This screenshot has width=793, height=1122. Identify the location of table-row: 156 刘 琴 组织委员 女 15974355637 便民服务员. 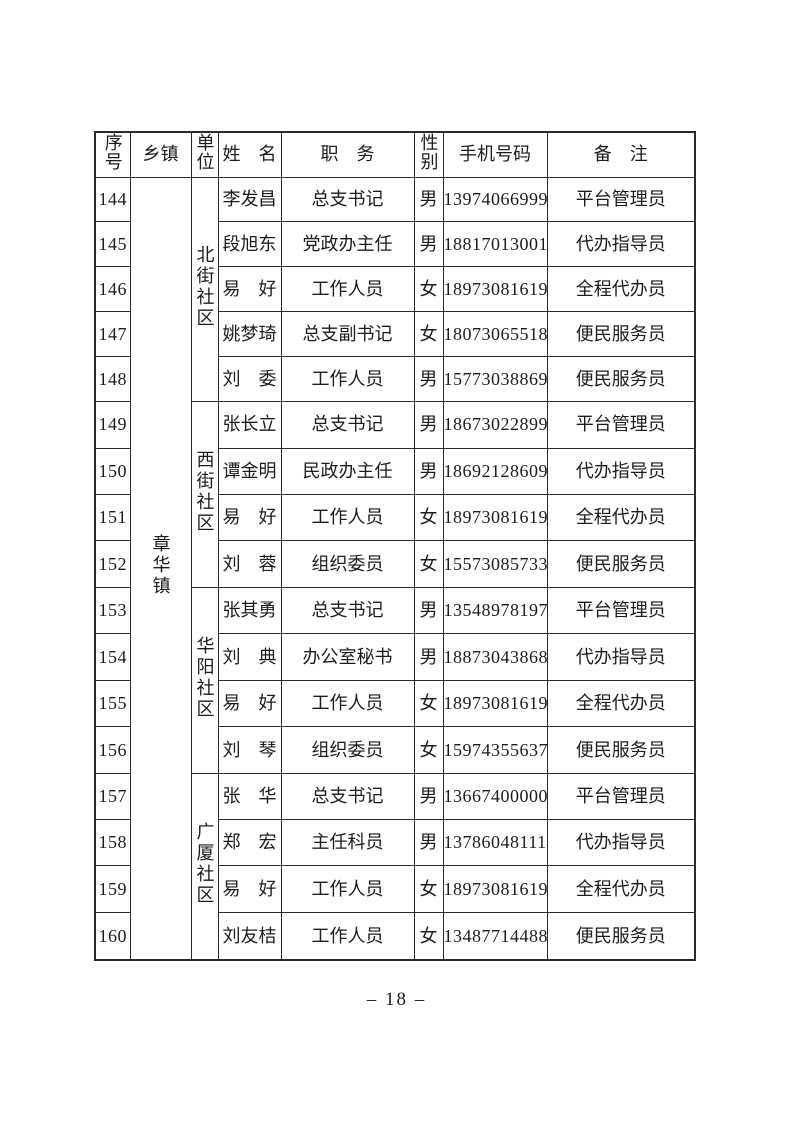
(395, 750).